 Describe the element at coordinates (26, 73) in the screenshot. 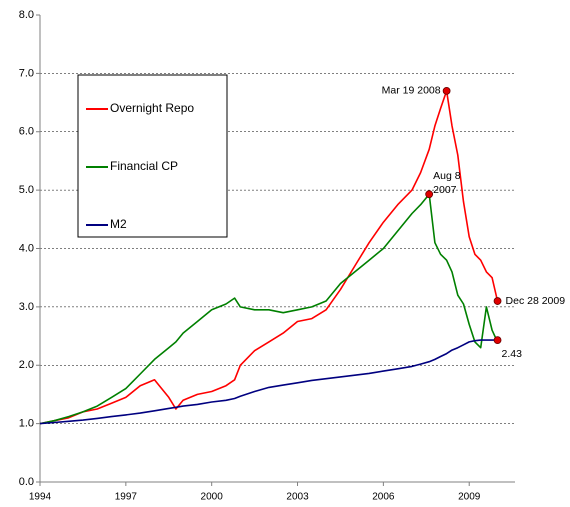

I see `y-tick-label: 7.0` at that location.